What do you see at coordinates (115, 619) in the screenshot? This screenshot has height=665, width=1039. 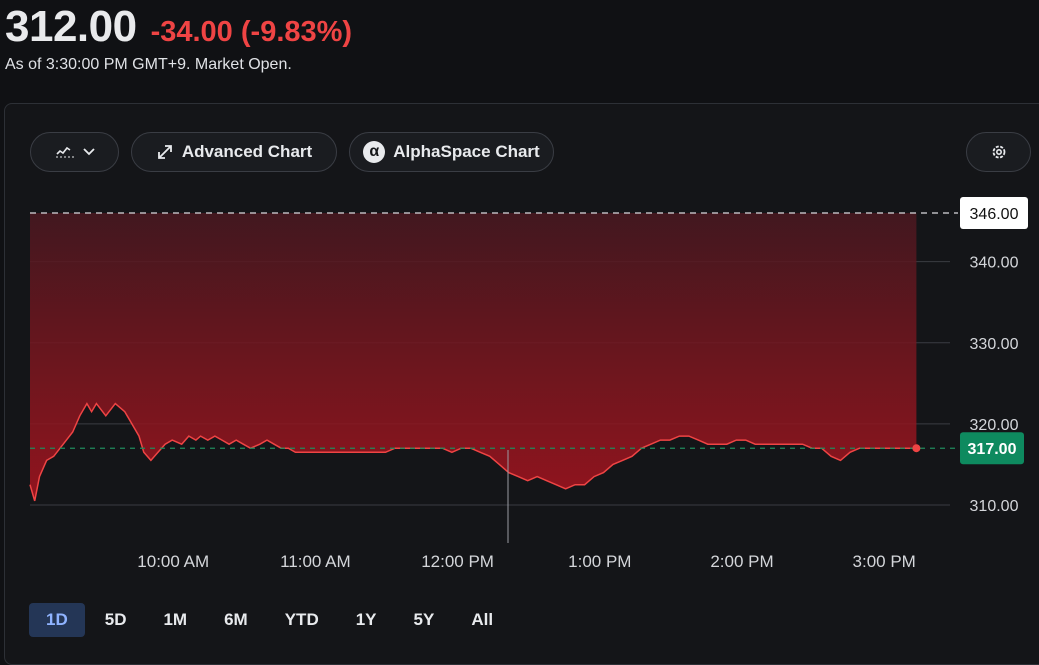 I see `range-5d: 5D` at bounding box center [115, 619].